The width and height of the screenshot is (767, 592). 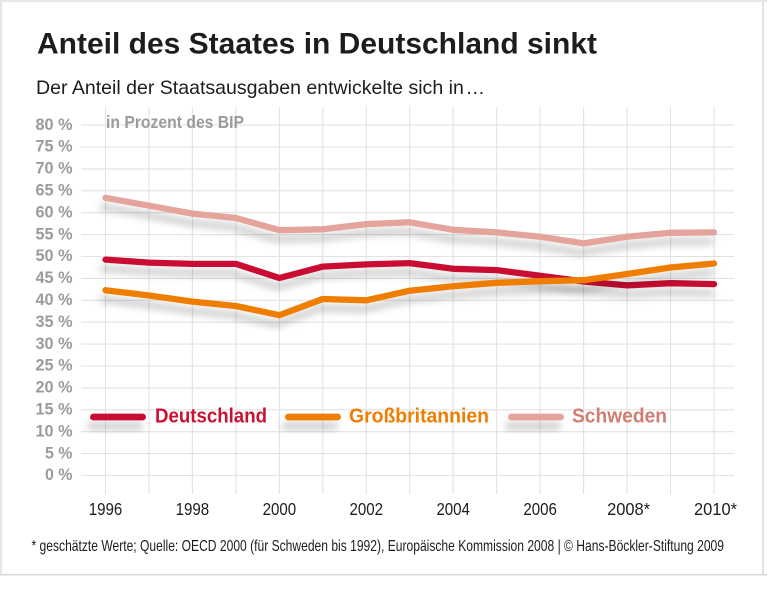 What do you see at coordinates (540, 509) in the screenshot?
I see `svg-text: 2006` at bounding box center [540, 509].